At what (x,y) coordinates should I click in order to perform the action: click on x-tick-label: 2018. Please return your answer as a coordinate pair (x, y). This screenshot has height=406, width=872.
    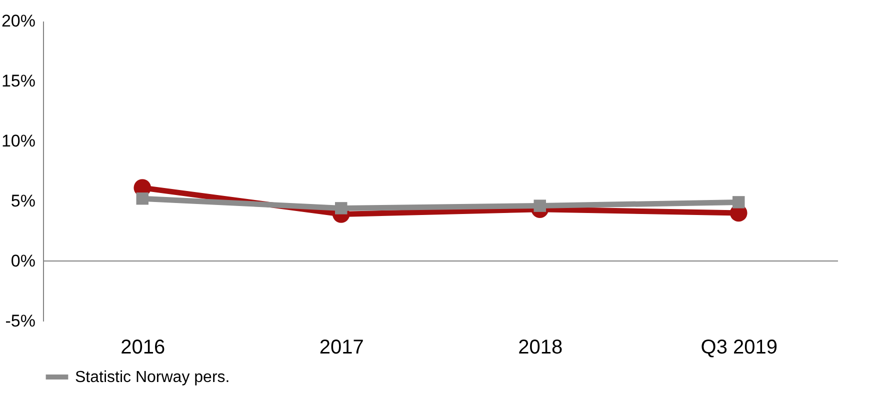
    Looking at the image, I should click on (540, 347).